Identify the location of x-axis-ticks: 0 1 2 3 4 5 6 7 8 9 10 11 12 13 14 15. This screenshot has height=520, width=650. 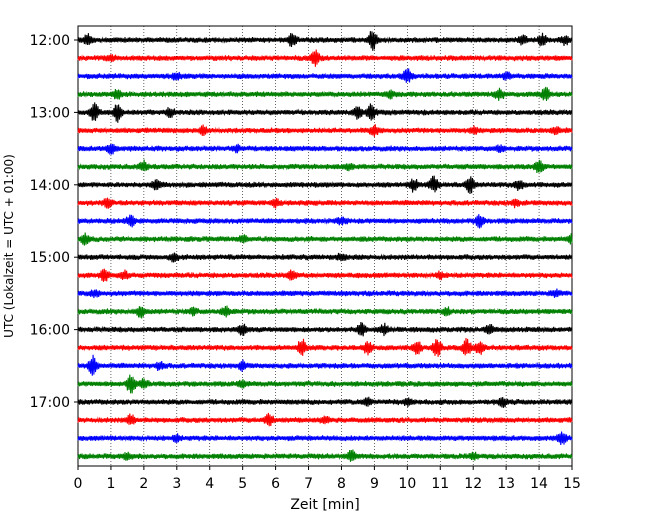
(327, 479).